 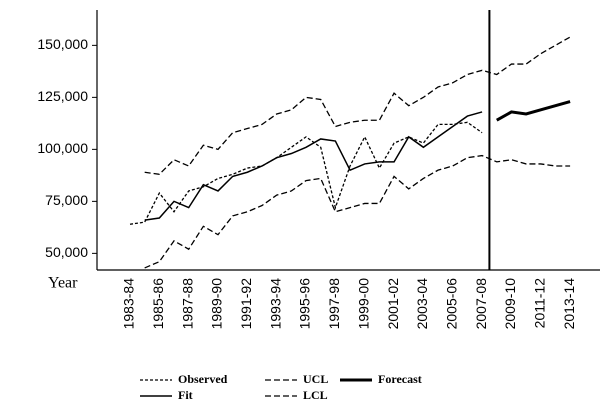 I want to click on y-tick-label: 100,000, so click(x=62, y=148).